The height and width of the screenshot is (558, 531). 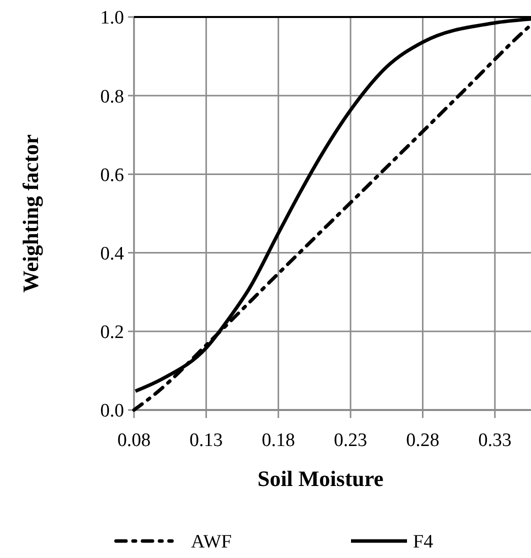 I want to click on y-axis-title: Weighting factor, so click(x=30, y=213).